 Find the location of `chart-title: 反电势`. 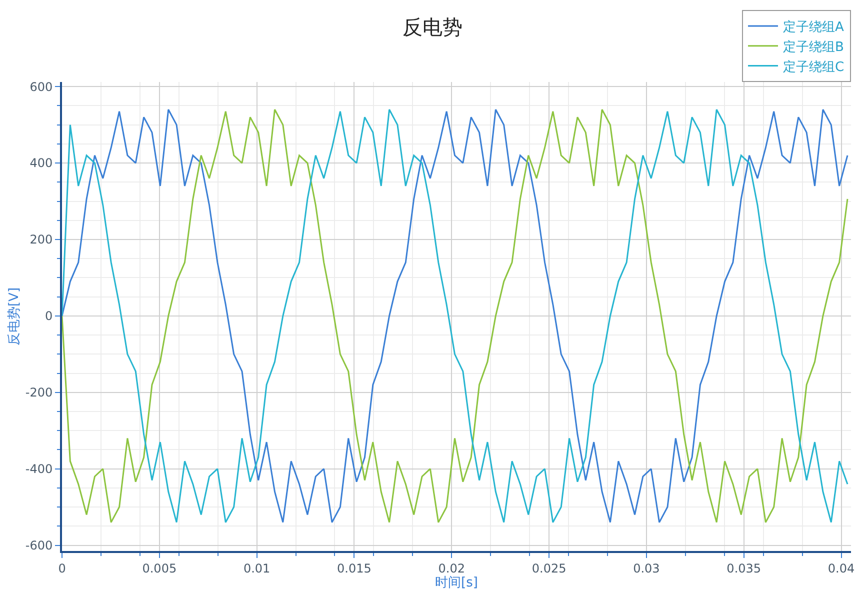

chart-title: 反电势 is located at coordinates (432, 26).